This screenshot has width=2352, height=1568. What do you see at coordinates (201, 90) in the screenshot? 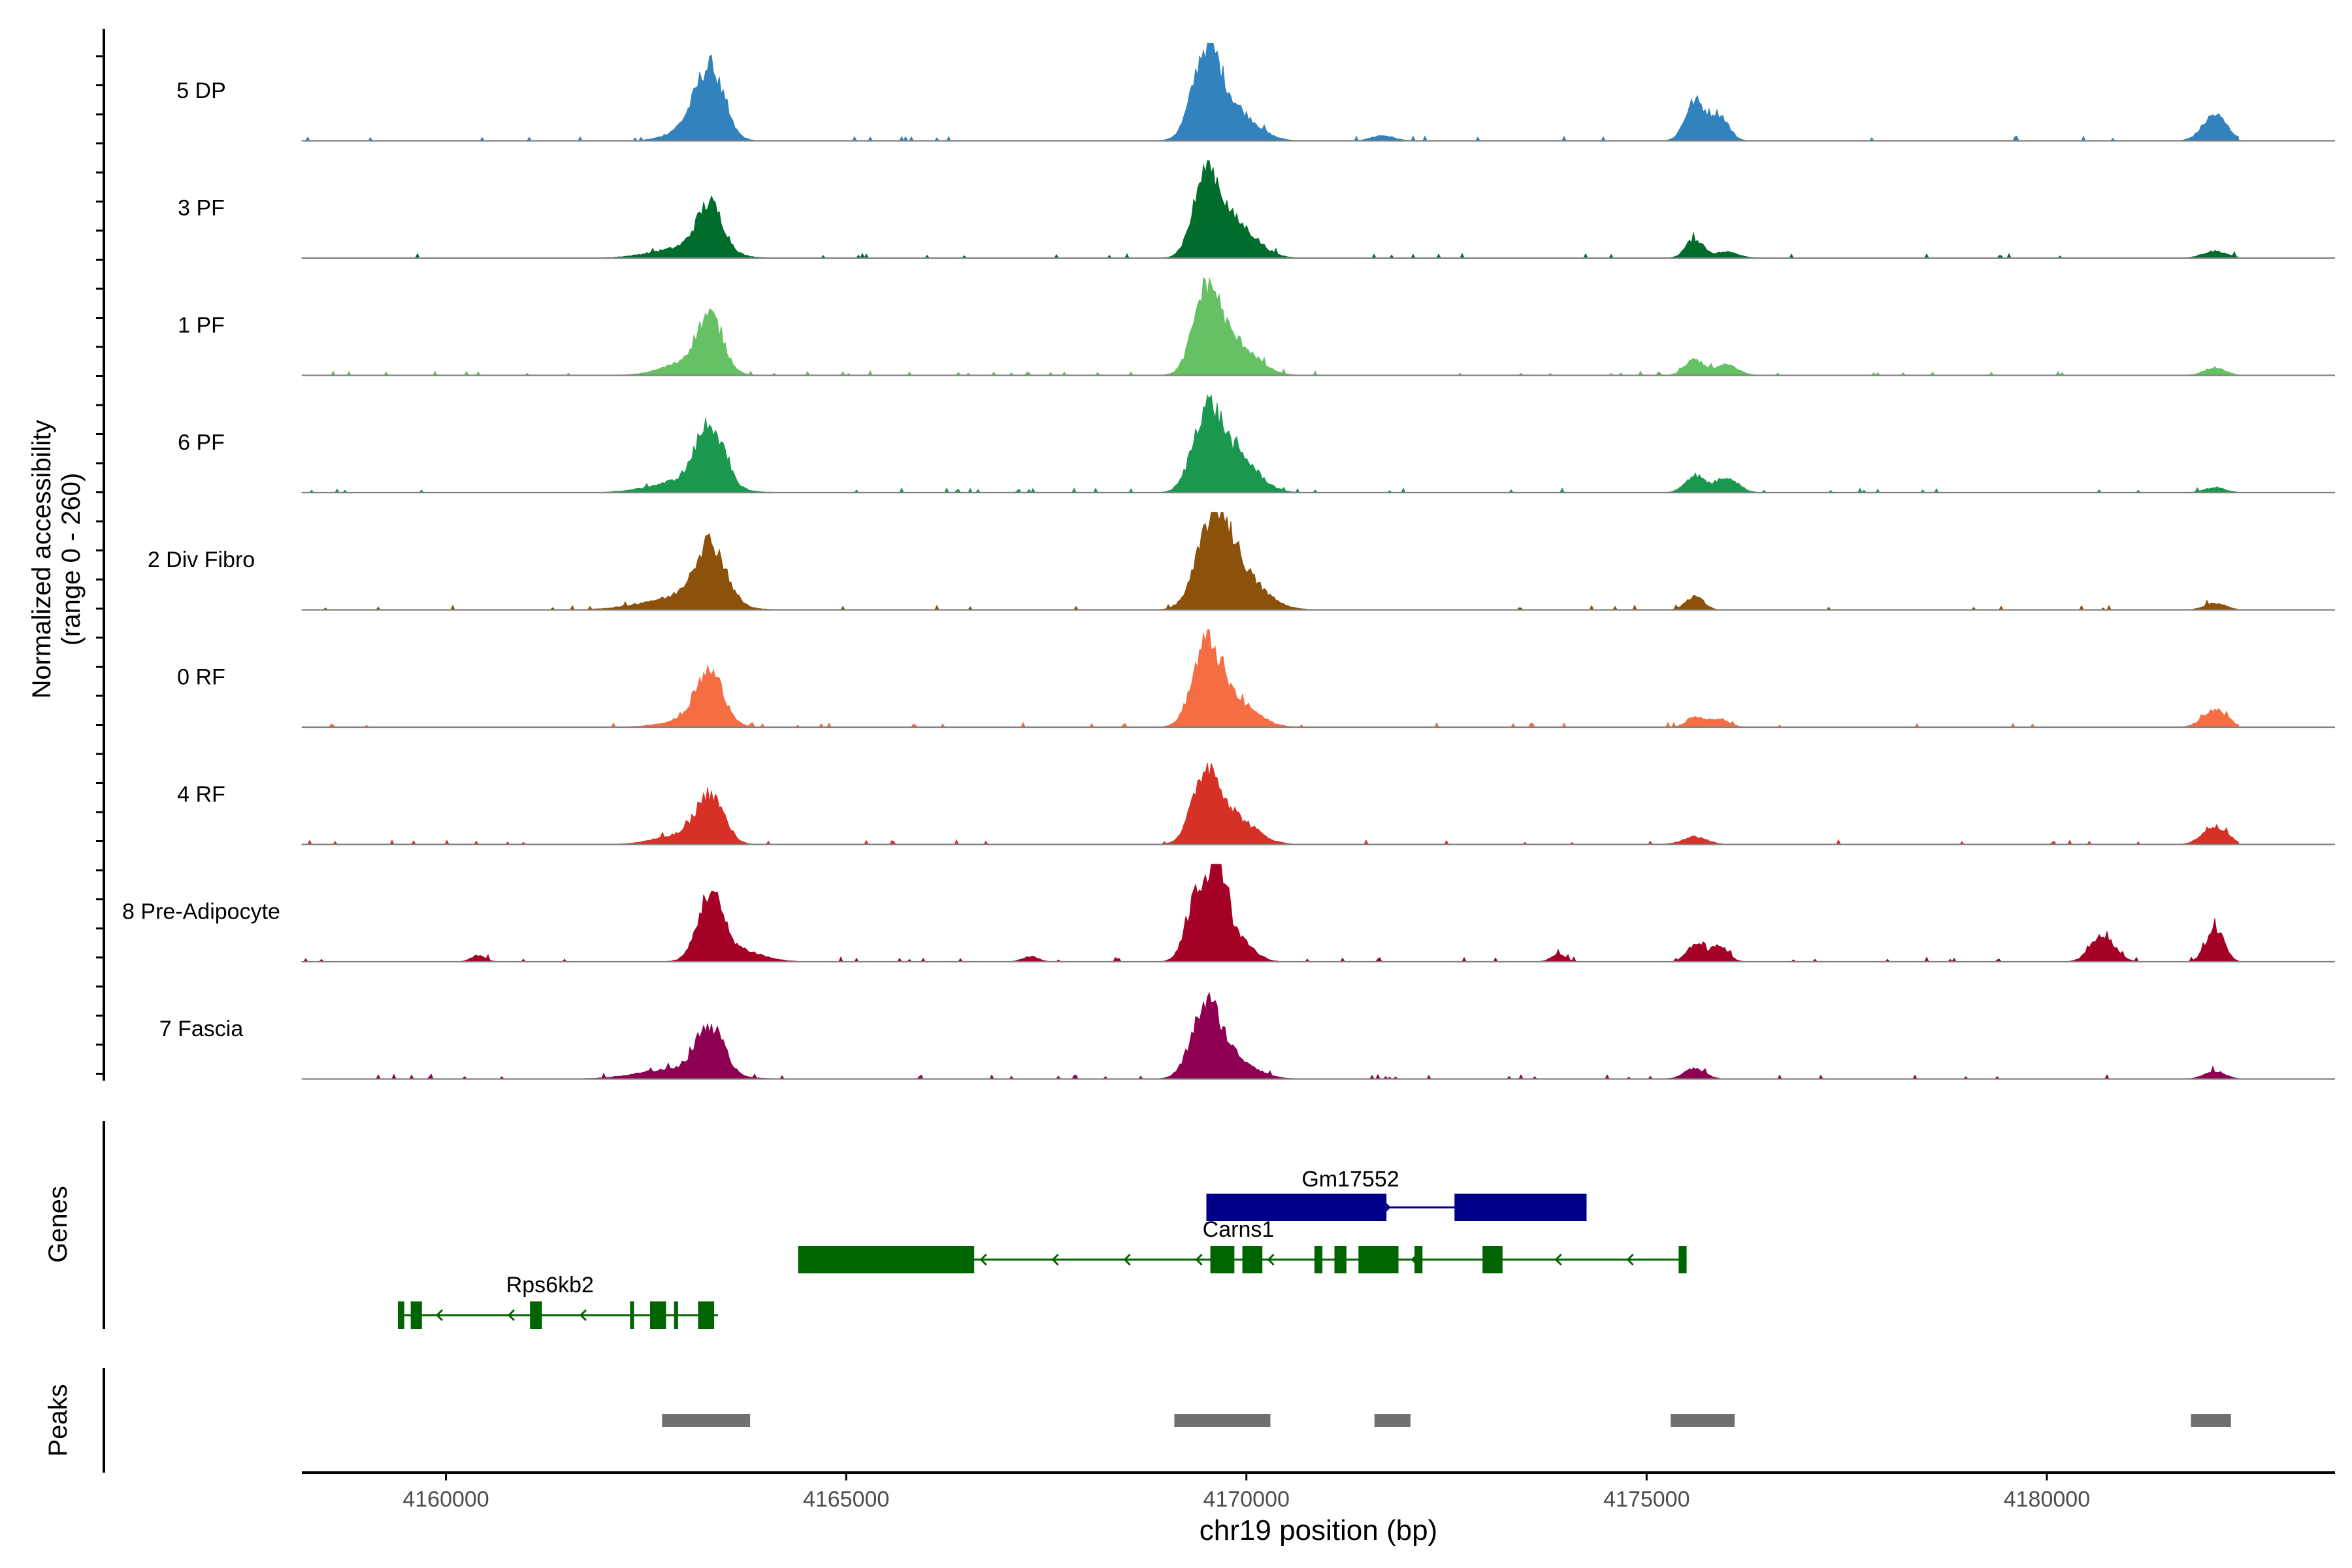
I see `track-label: 5 DP` at bounding box center [201, 90].